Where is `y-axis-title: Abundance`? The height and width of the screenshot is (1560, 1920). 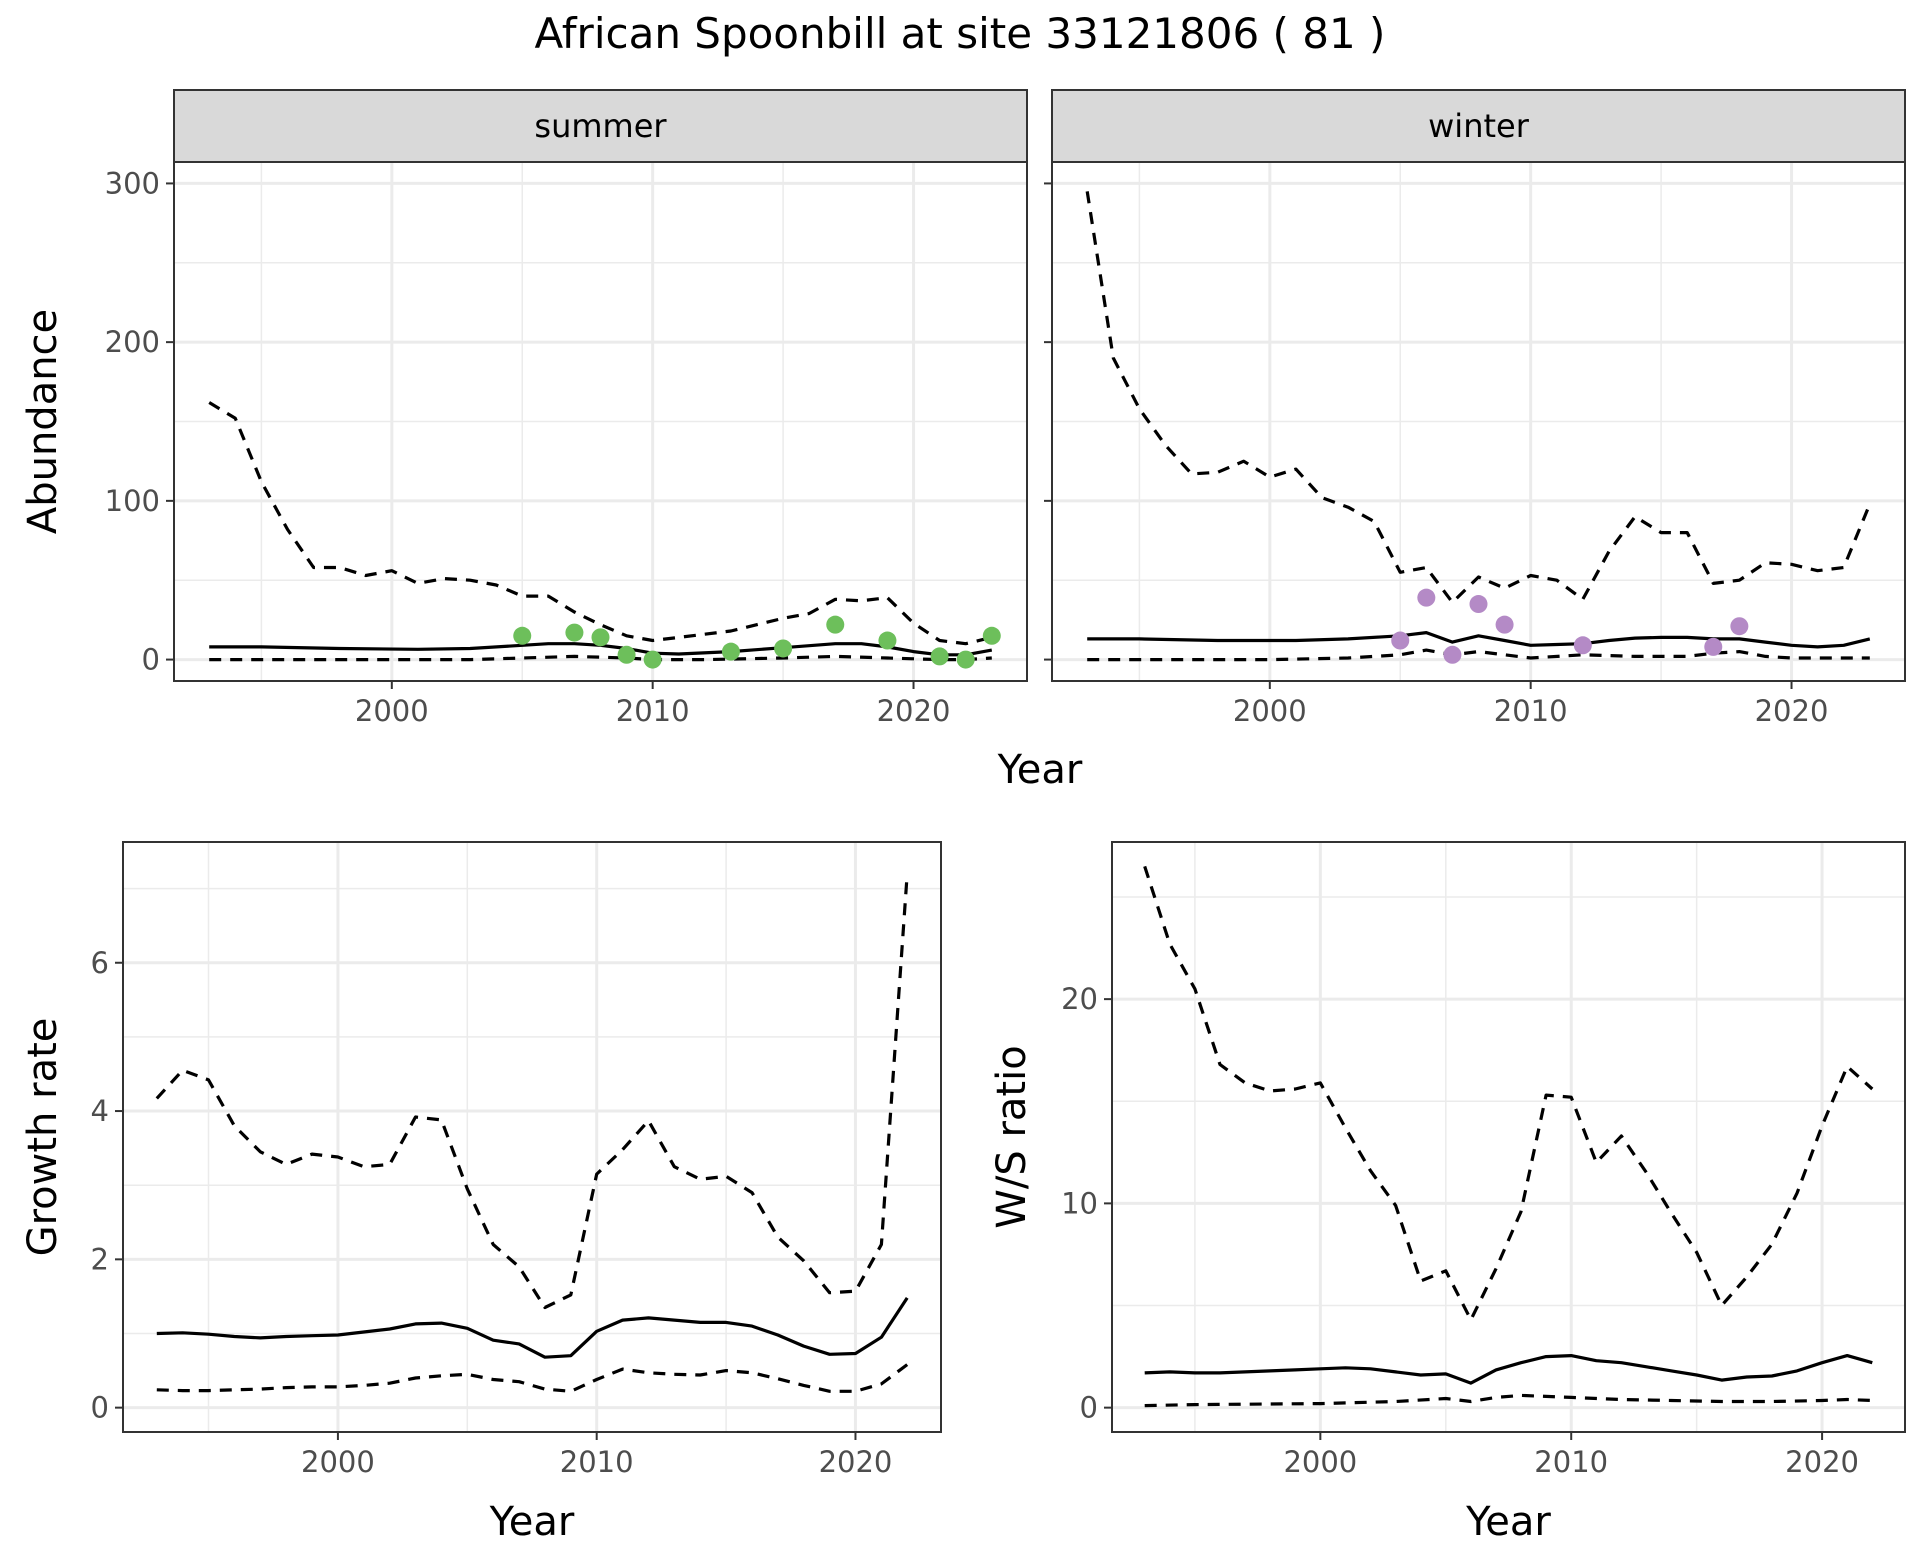 y-axis-title: Abundance is located at coordinates (43, 421).